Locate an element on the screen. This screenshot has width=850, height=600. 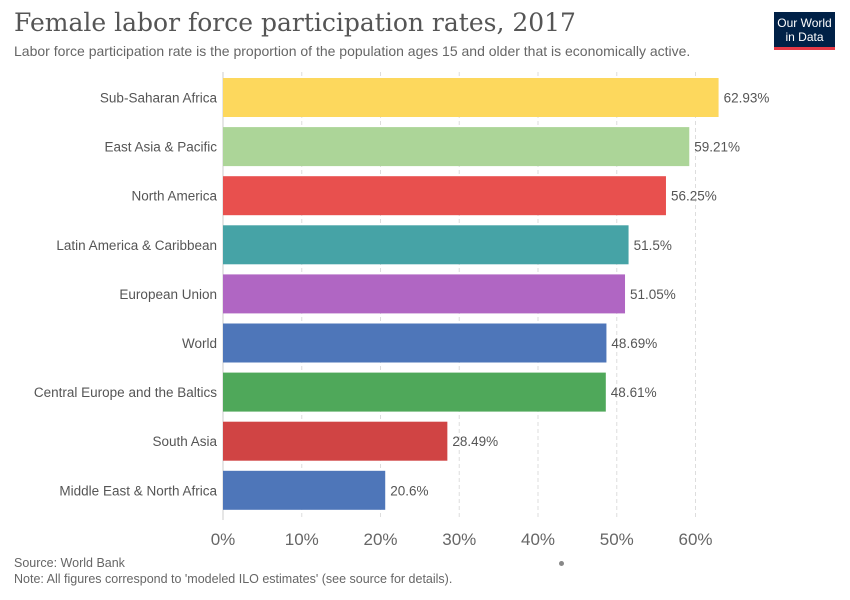
value-label: 28.49% is located at coordinates (475, 441).